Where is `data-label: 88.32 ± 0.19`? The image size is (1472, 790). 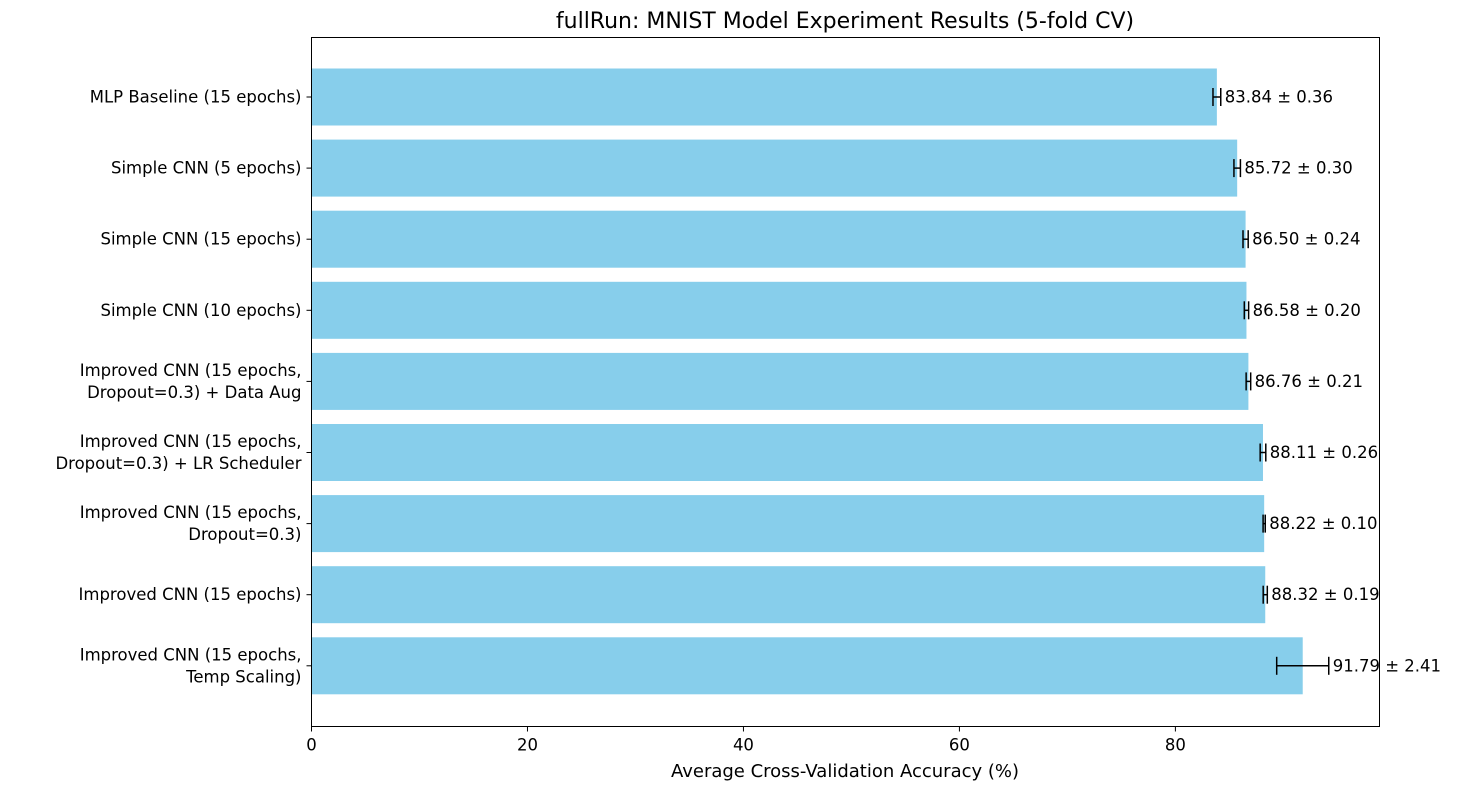
data-label: 88.32 ± 0.19 is located at coordinates (1325, 594).